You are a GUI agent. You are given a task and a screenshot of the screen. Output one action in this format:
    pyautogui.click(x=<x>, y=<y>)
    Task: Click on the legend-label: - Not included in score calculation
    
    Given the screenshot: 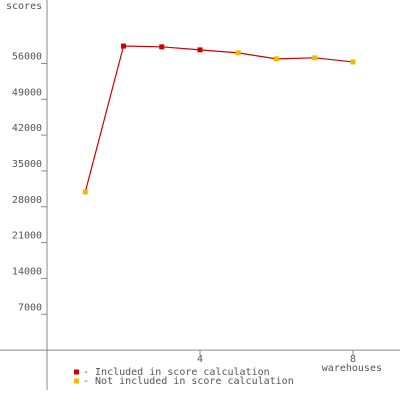 What is the action you would take?
    pyautogui.click(x=188, y=381)
    